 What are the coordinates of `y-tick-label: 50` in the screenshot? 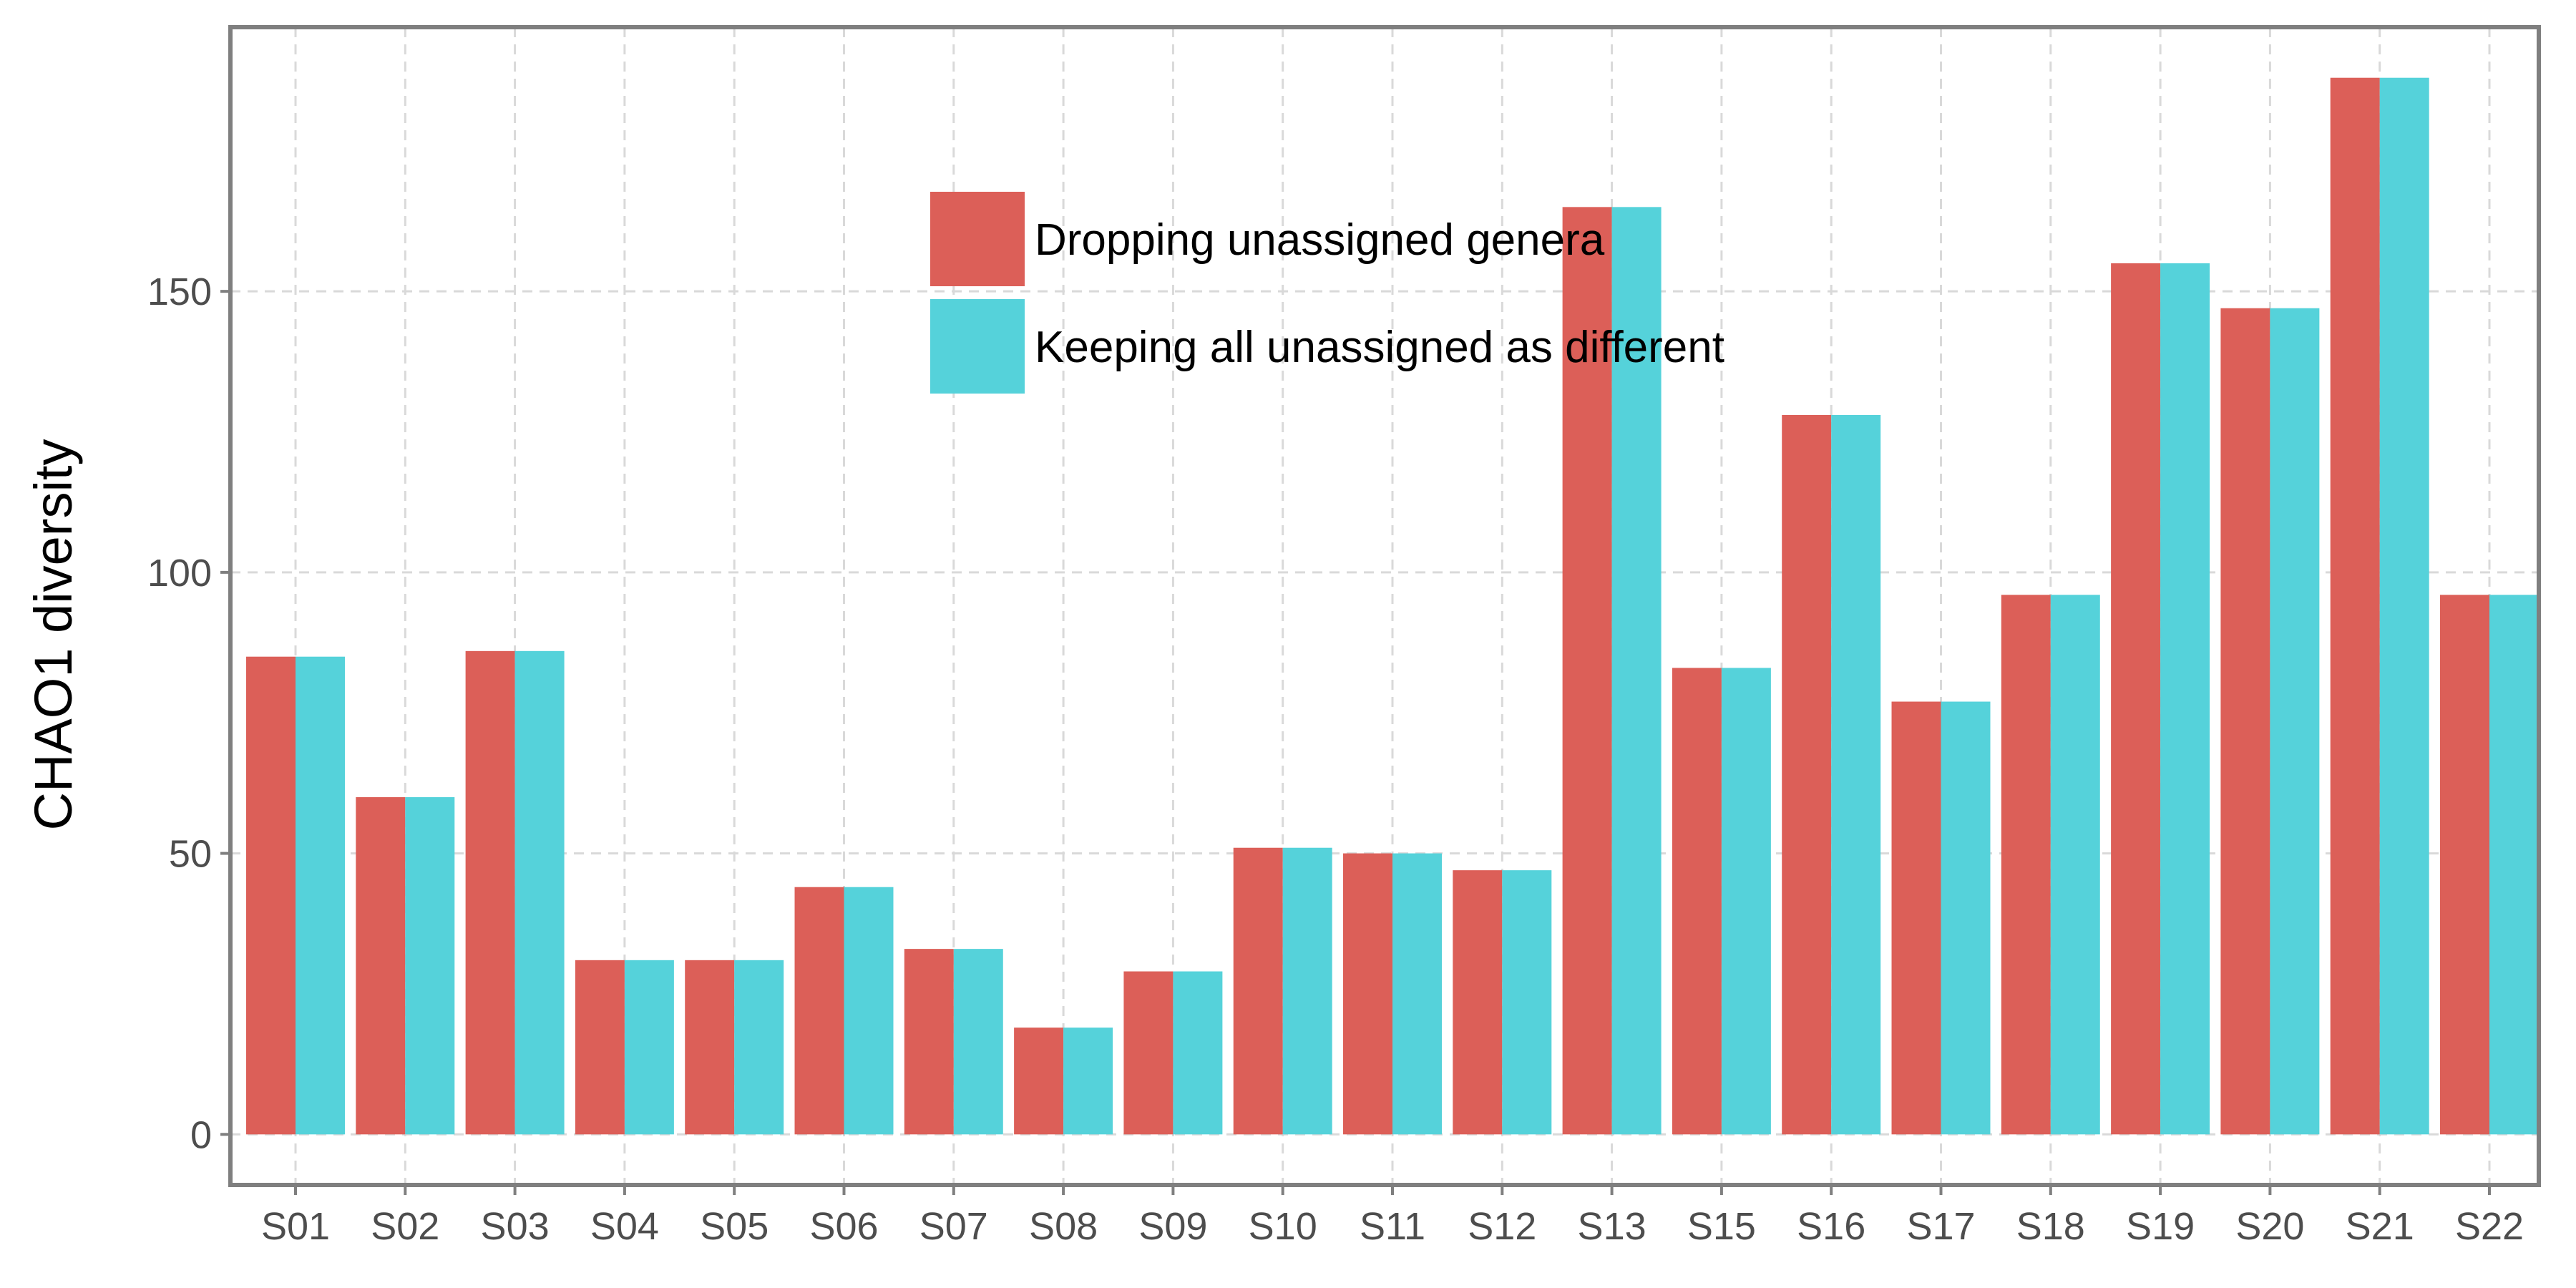 It's located at (190, 854).